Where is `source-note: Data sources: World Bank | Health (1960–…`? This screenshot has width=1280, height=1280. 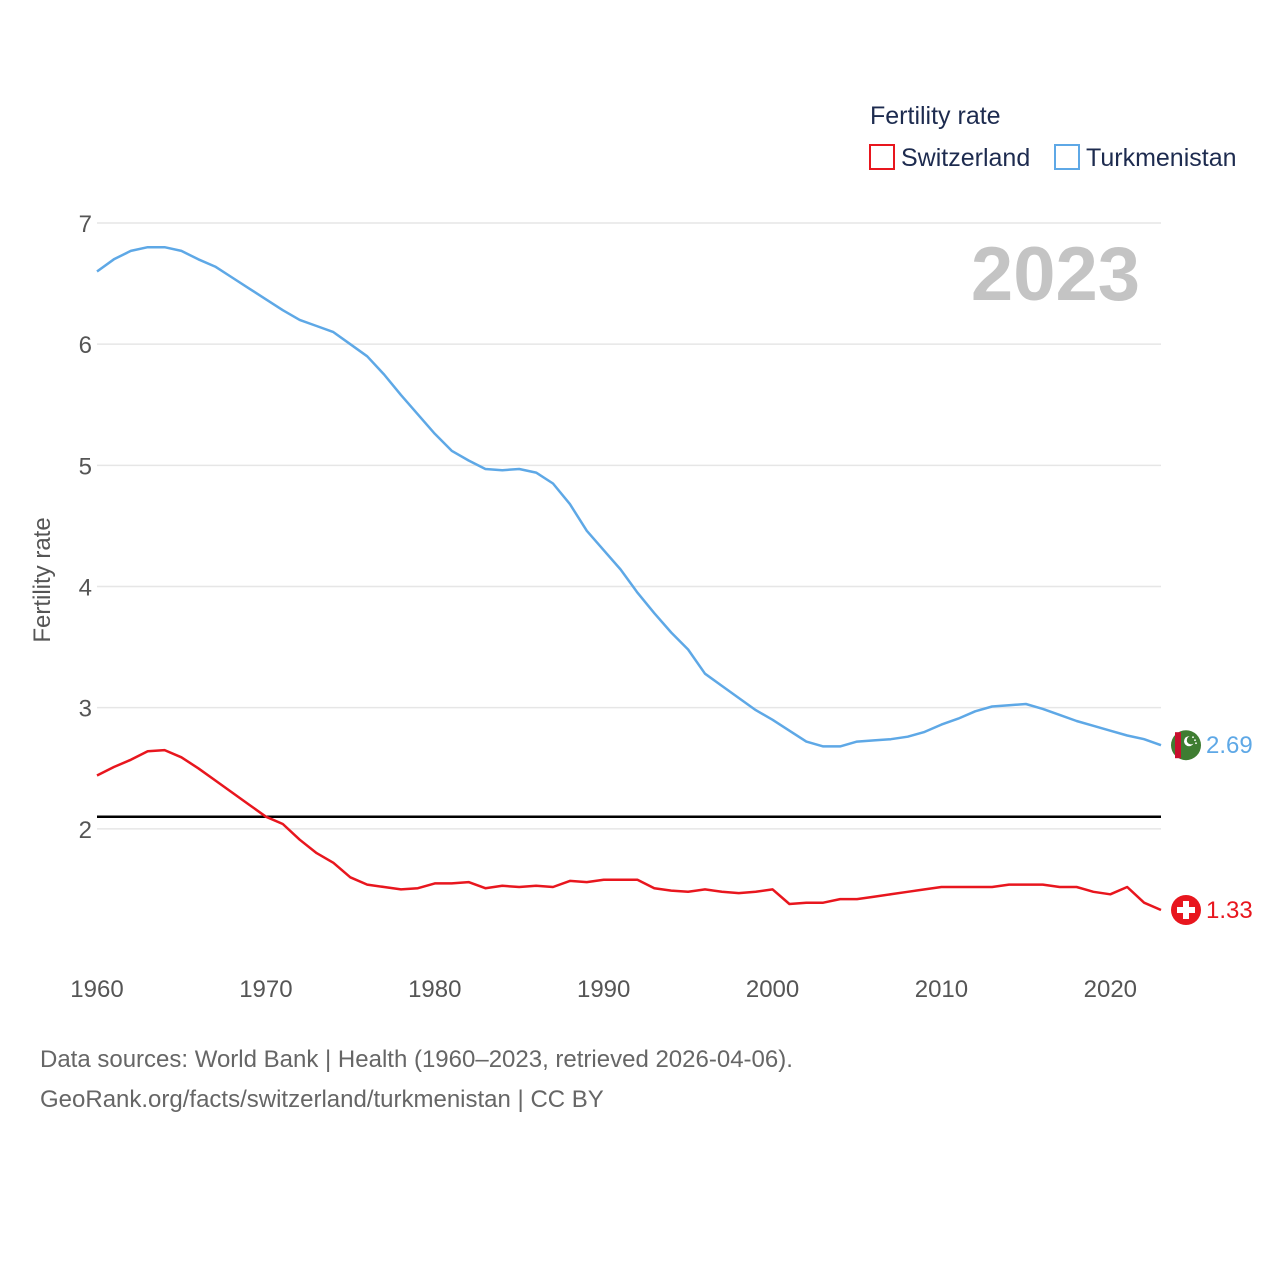
source-note: Data sources: World Bank | Health (1960–… is located at coordinates (416, 1080).